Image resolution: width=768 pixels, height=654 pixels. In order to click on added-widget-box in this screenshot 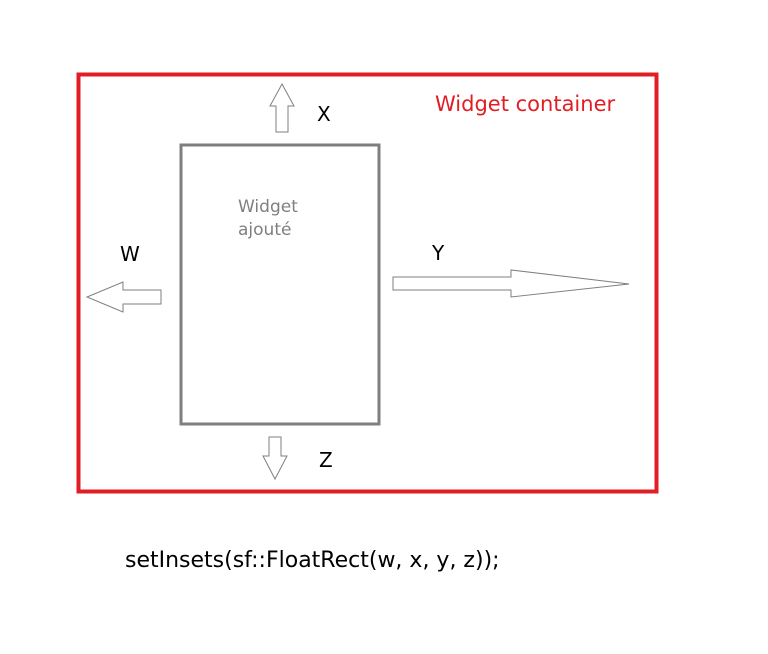, I will do `click(280, 284)`.